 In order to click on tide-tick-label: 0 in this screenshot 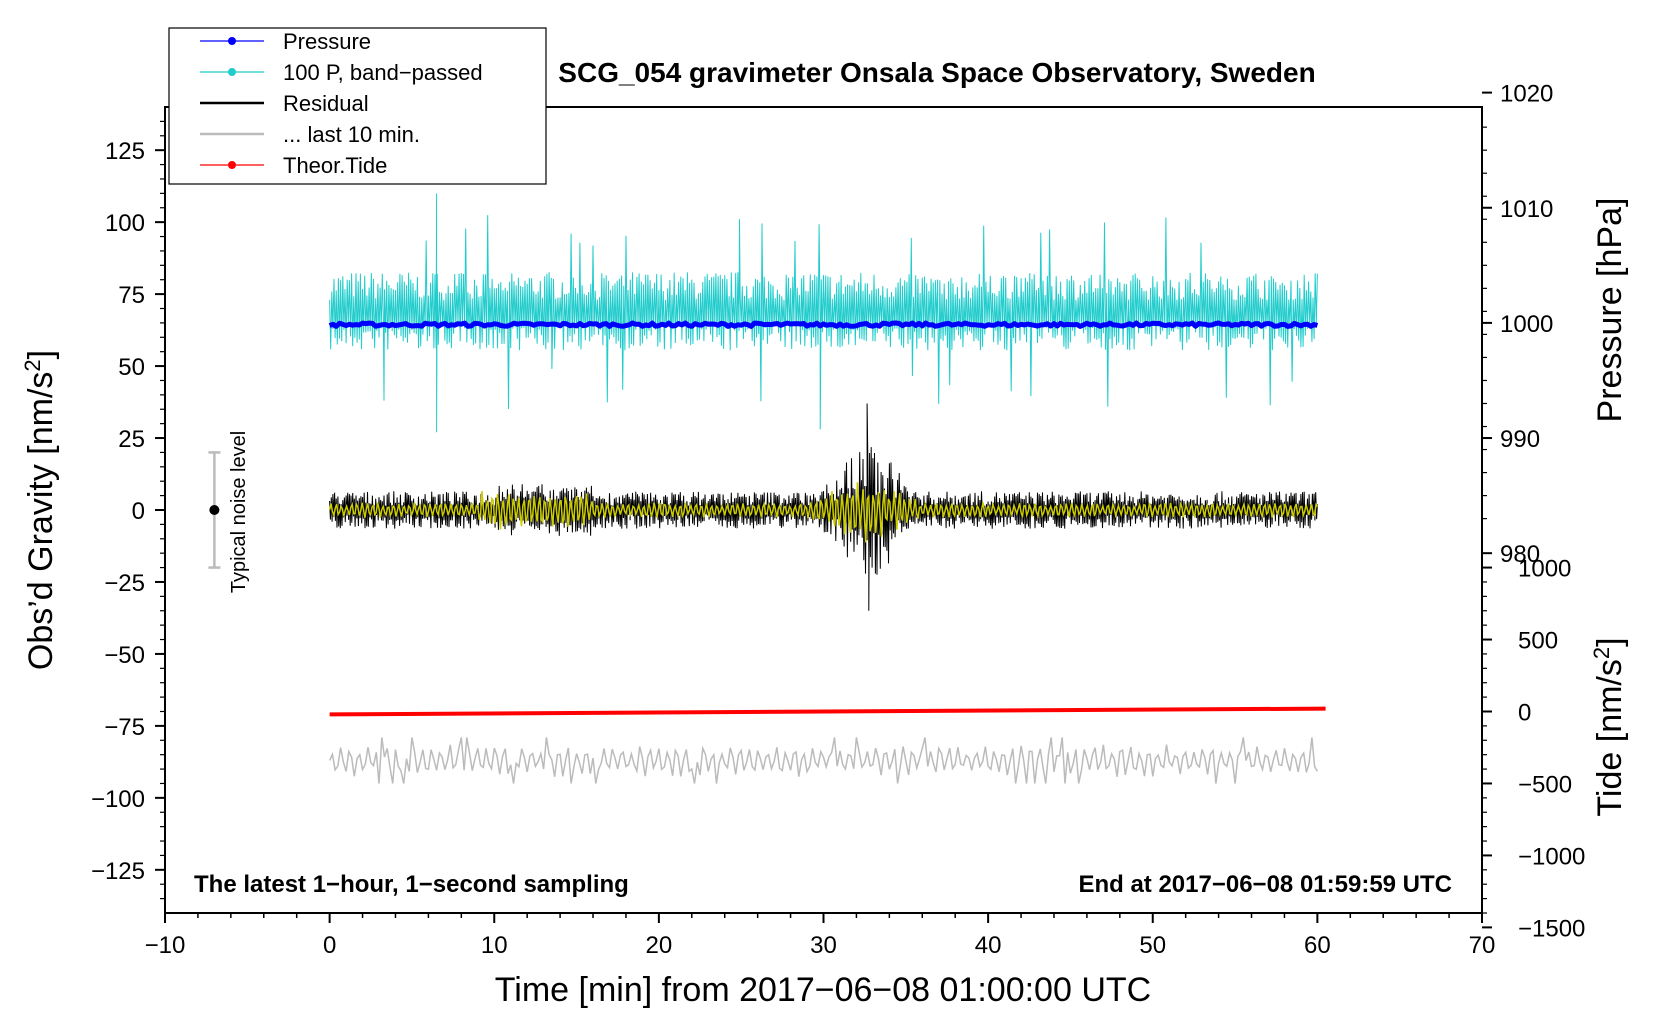, I will do `click(1524, 713)`.